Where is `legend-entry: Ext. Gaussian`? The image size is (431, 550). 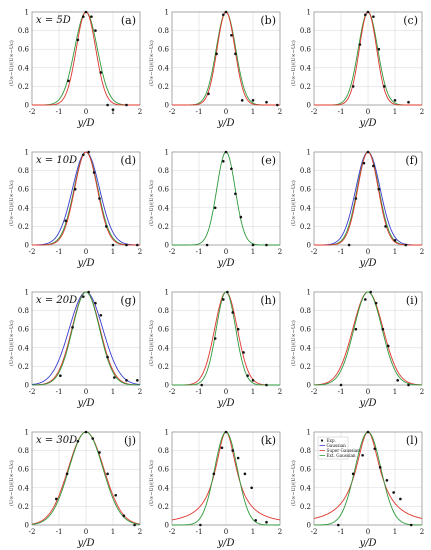
legend-entry: Ext. Gaussian is located at coordinates (341, 455).